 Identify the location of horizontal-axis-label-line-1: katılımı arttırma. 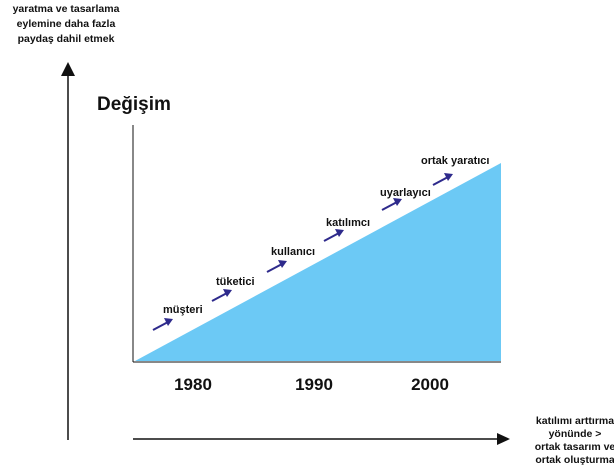
(574, 421).